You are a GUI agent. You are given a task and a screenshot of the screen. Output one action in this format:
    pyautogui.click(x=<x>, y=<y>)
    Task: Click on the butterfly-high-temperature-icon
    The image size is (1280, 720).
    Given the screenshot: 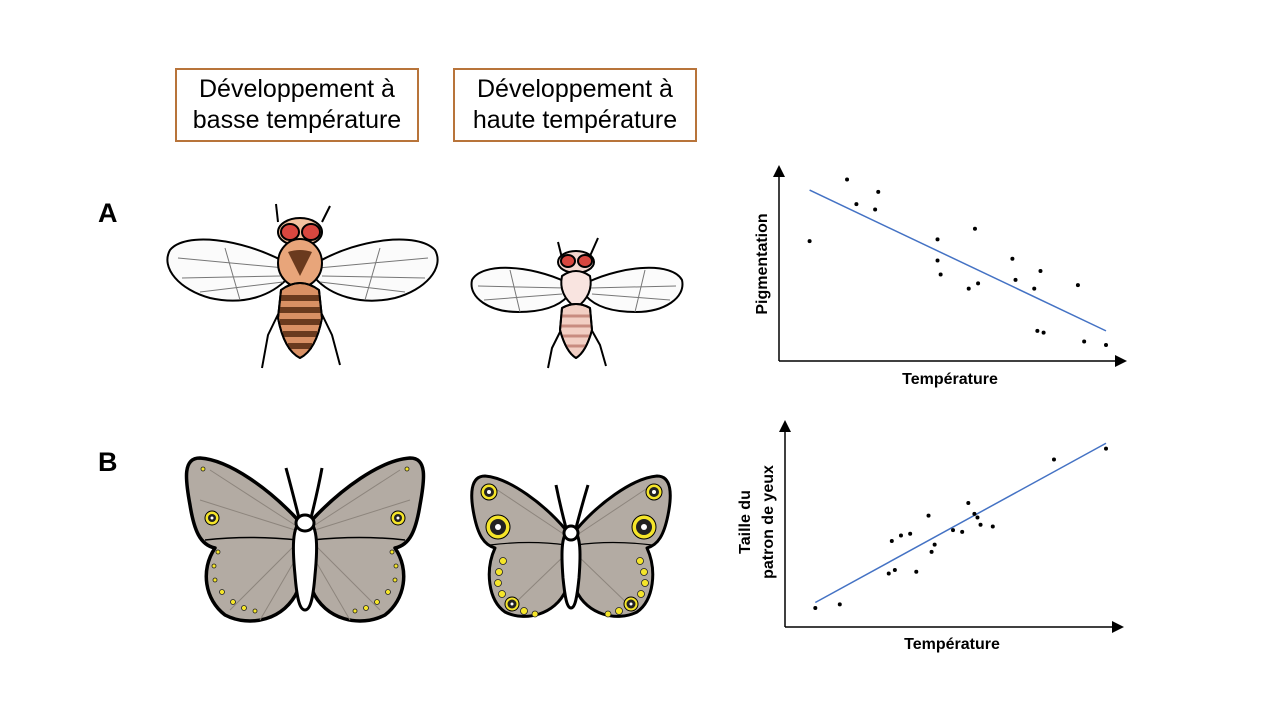 What is the action you would take?
    pyautogui.click(x=571, y=546)
    